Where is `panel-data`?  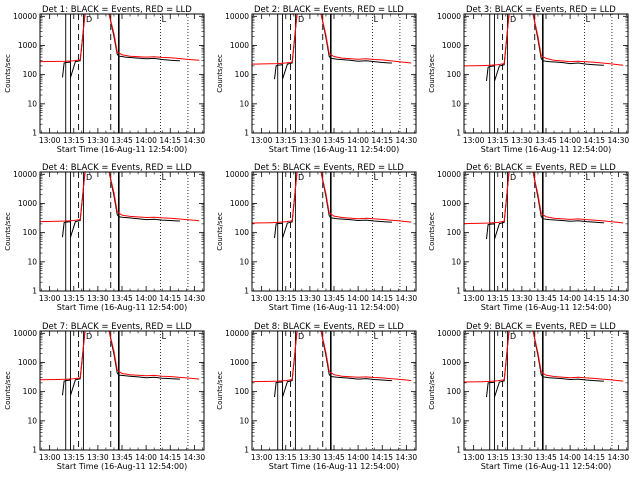 panel-data is located at coordinates (332, 231).